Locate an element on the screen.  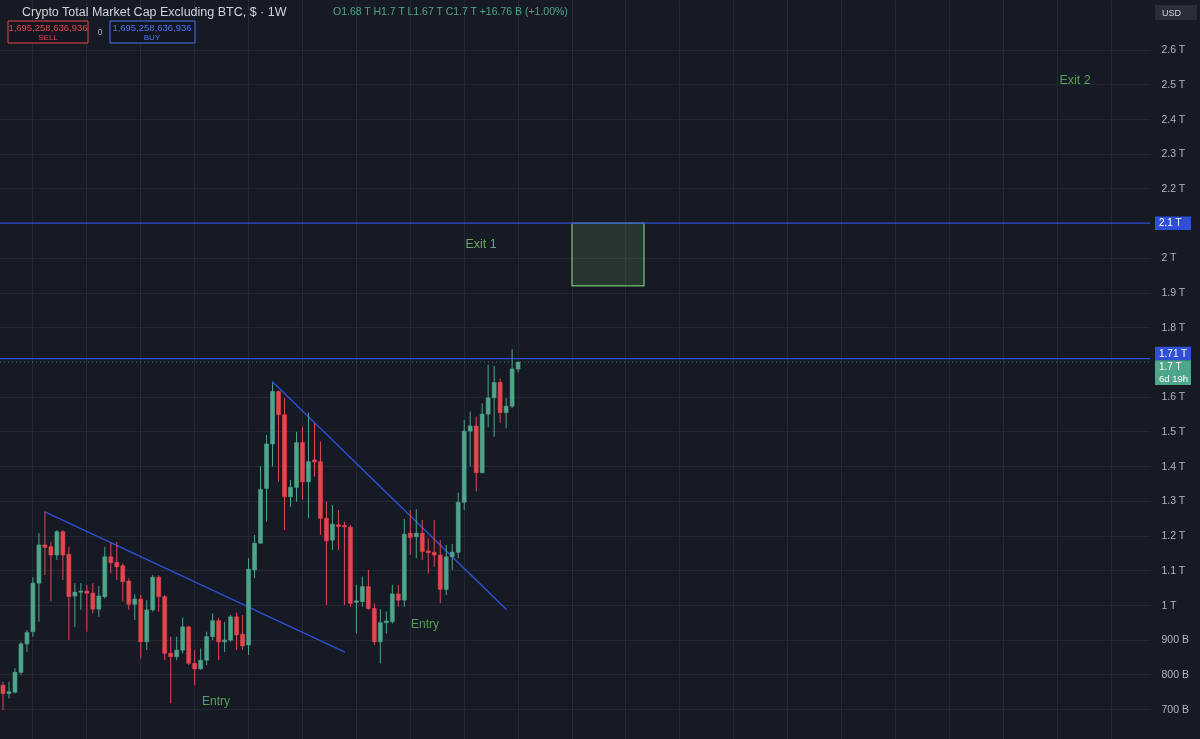
y-tick-label: 1.3 T is located at coordinates (1173, 500).